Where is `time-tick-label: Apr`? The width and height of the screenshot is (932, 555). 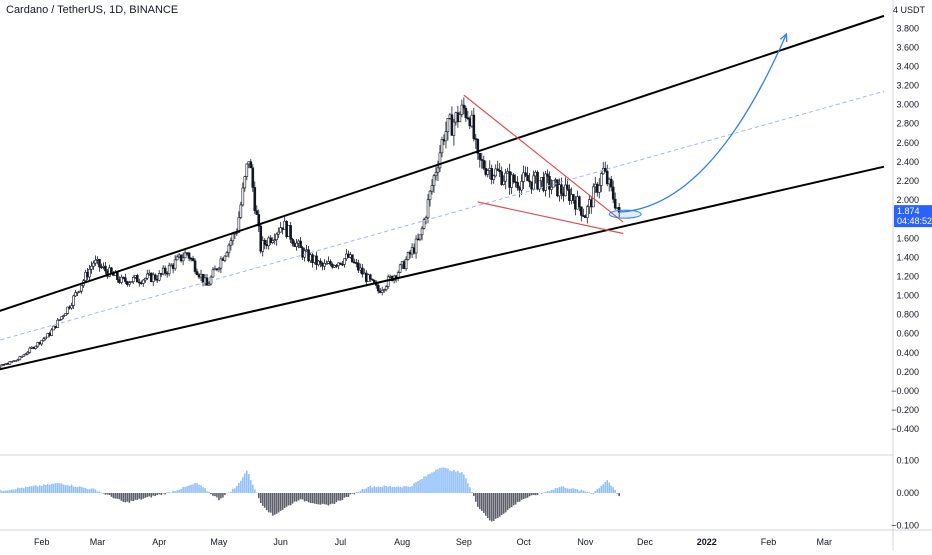 time-tick-label: Apr is located at coordinates (159, 542).